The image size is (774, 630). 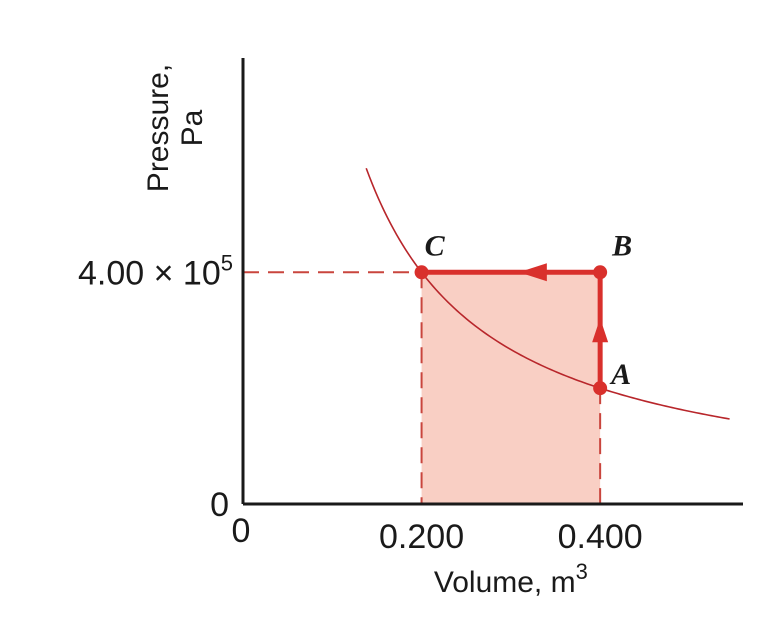 I want to click on y-tick-label-pressure-exponent: 5, so click(x=227, y=262).